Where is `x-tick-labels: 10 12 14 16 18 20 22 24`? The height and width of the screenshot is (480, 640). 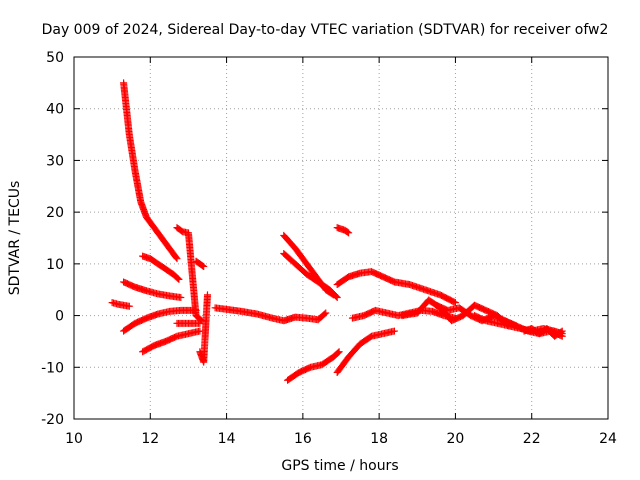 x-tick-labels: 10 12 14 16 18 20 22 24 is located at coordinates (341, 439).